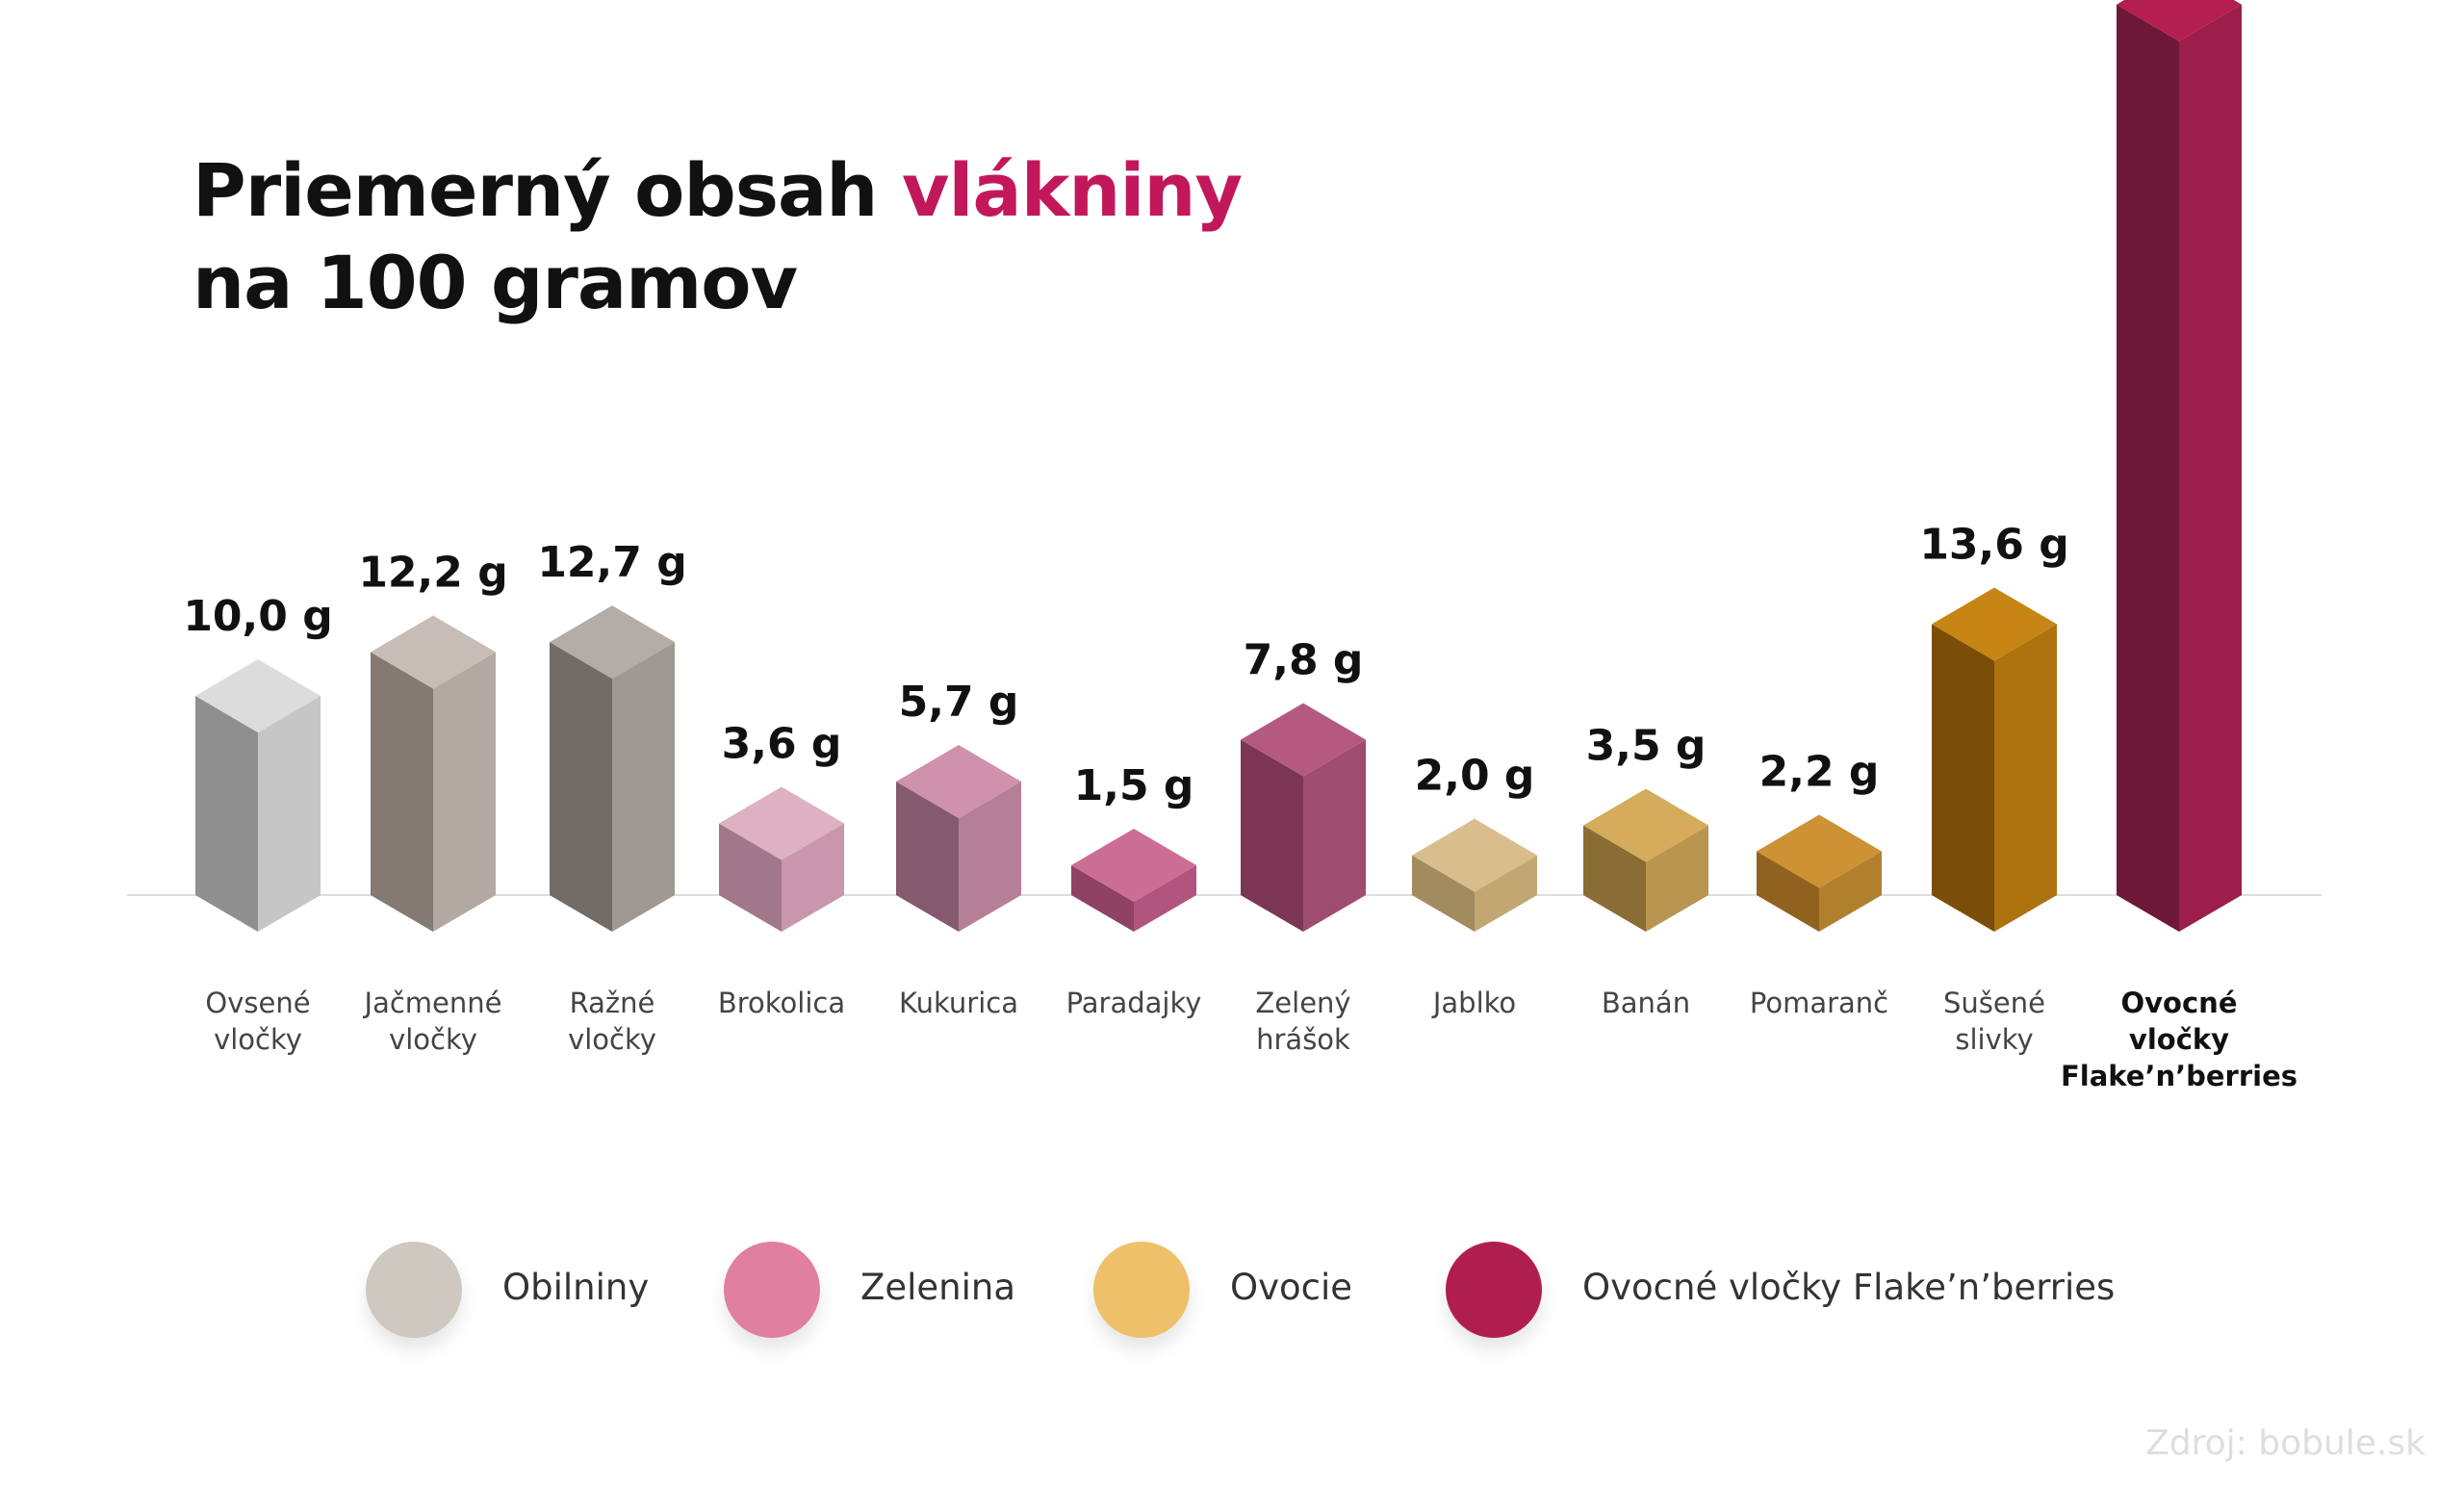 This screenshot has height=1488, width=2464. I want to click on category-label-11-2: Flake’n’berries, so click(2179, 1076).